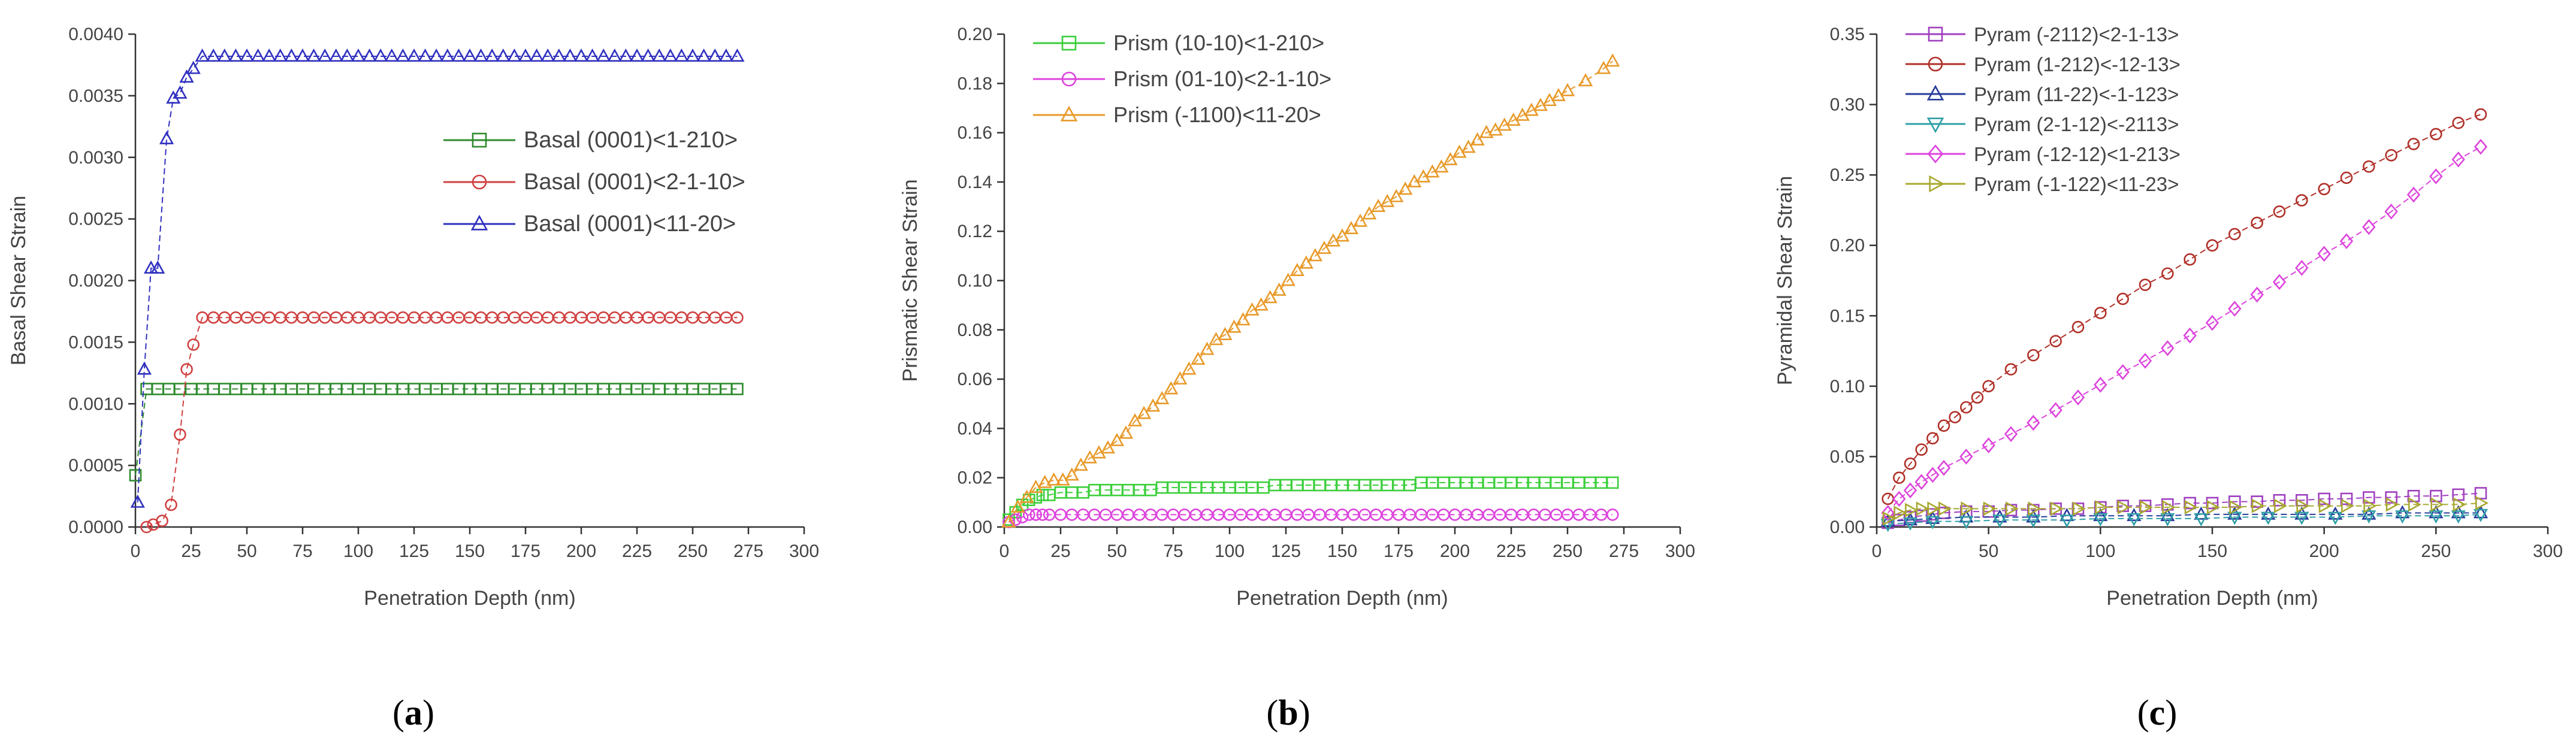  I want to click on y-tick-label: 0.00, so click(975, 527).